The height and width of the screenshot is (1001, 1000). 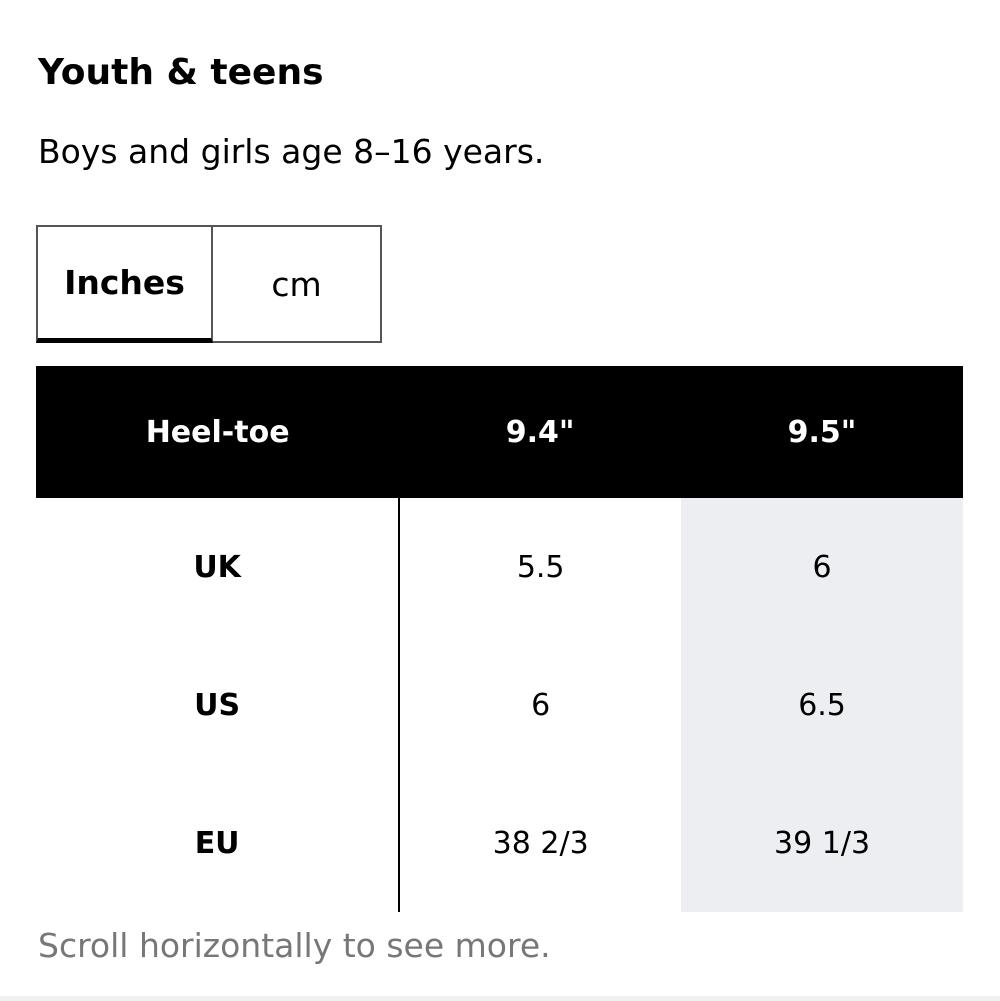 What do you see at coordinates (540, 432) in the screenshot?
I see `header-cell: 9.4"` at bounding box center [540, 432].